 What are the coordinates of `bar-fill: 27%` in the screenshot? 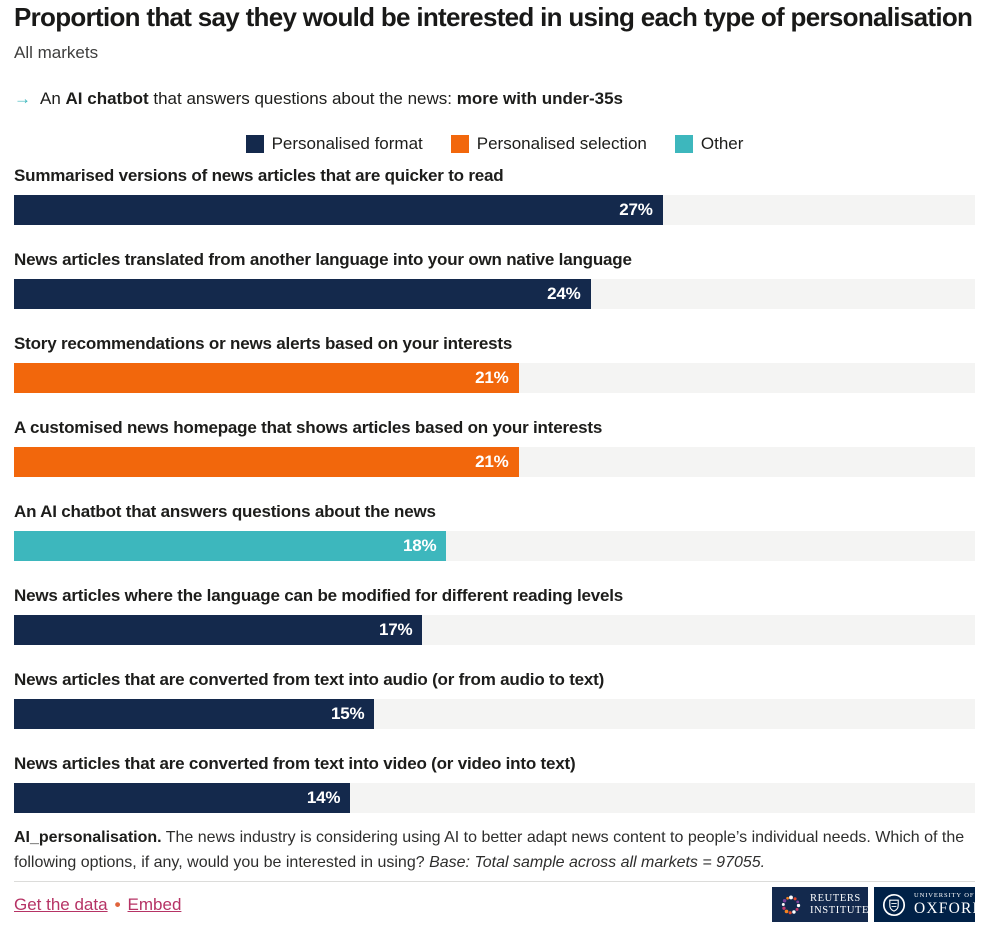 It's located at (338, 209).